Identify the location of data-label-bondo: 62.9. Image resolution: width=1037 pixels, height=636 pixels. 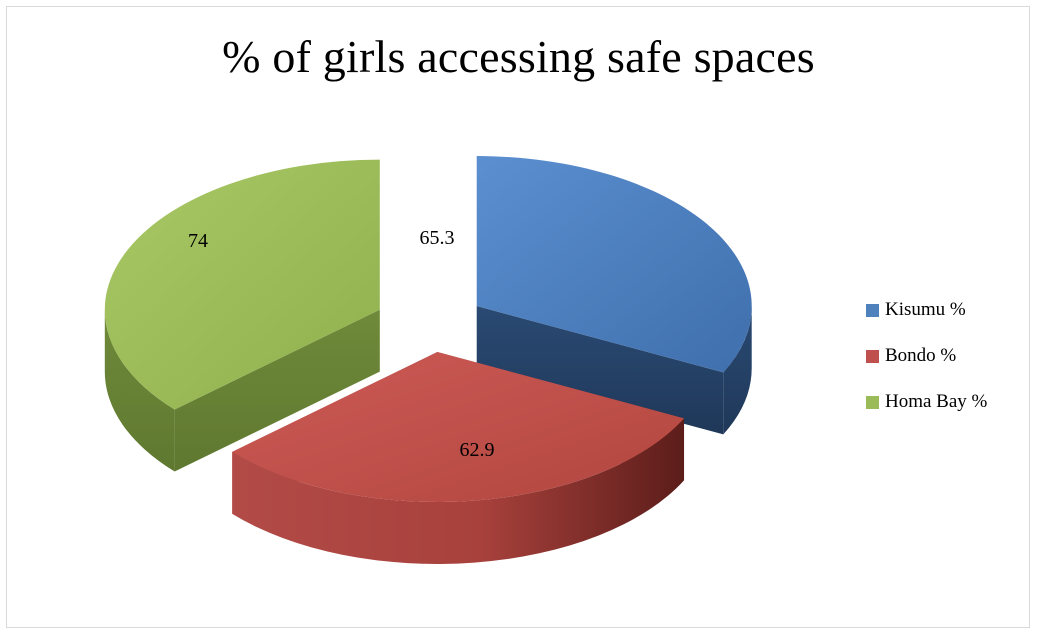
(477, 450).